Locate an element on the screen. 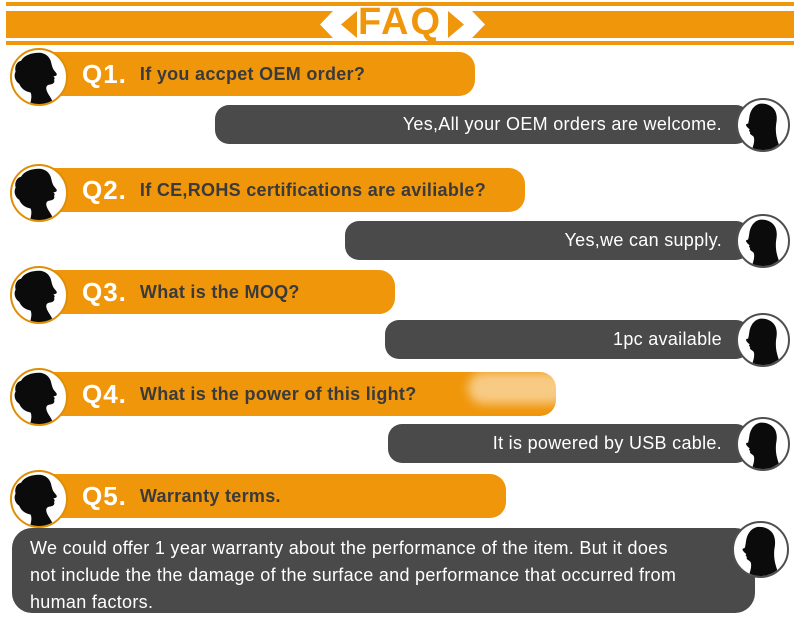 The width and height of the screenshot is (800, 640). answer-text-4: It is powered by USB cable. is located at coordinates (607, 443).